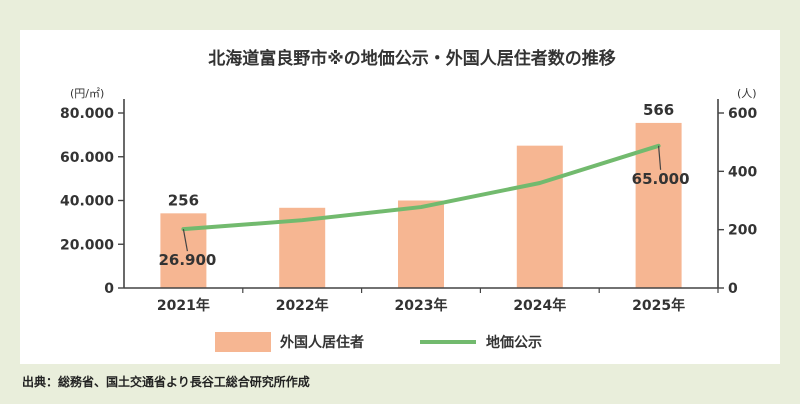  I want to click on bar-value-label: 566, so click(658, 110).